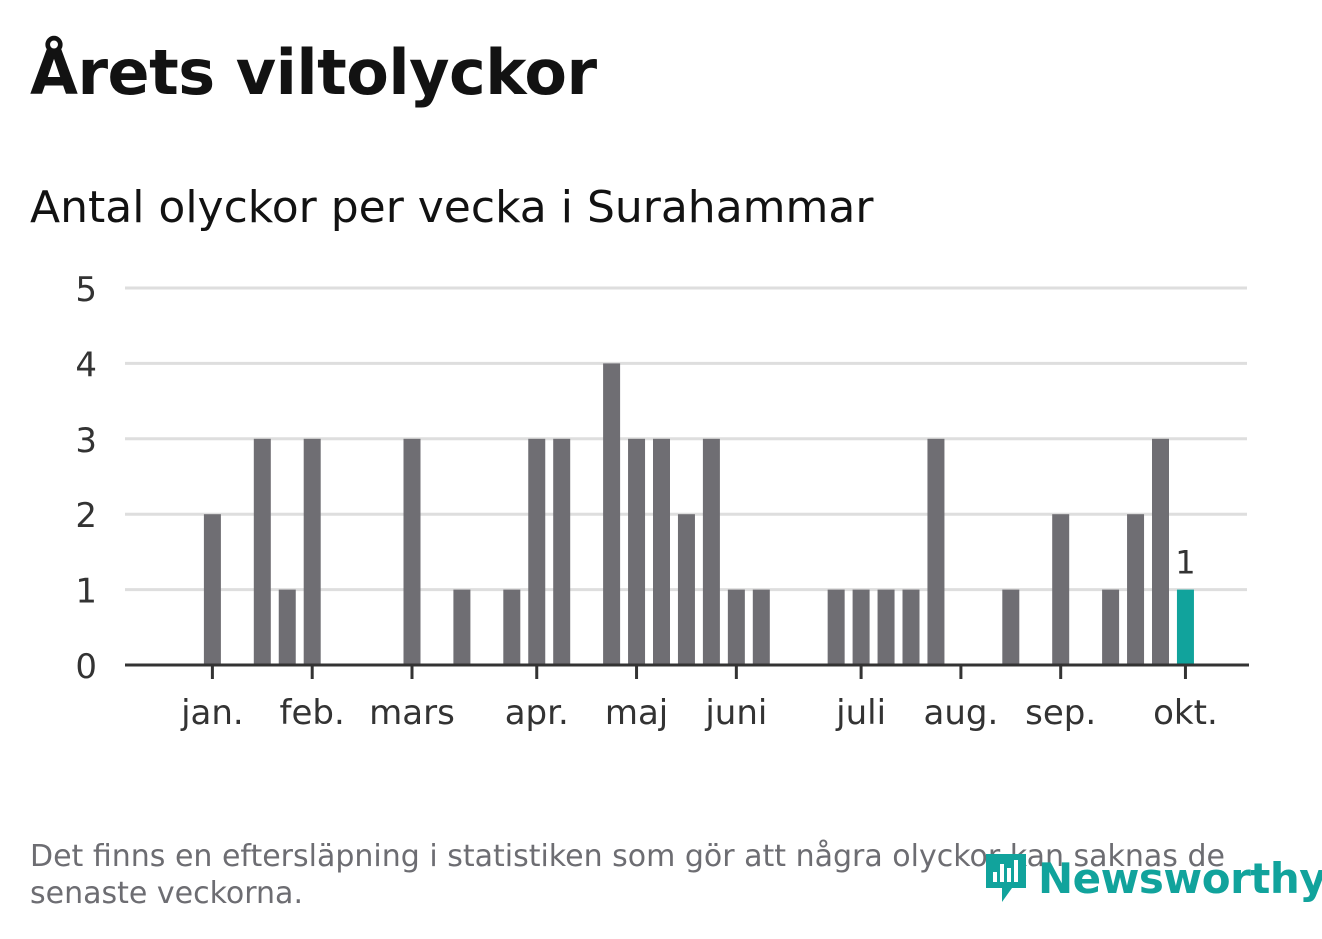 This screenshot has height=939, width=1322. What do you see at coordinates (412, 713) in the screenshot?
I see `x-tick-label: mars` at bounding box center [412, 713].